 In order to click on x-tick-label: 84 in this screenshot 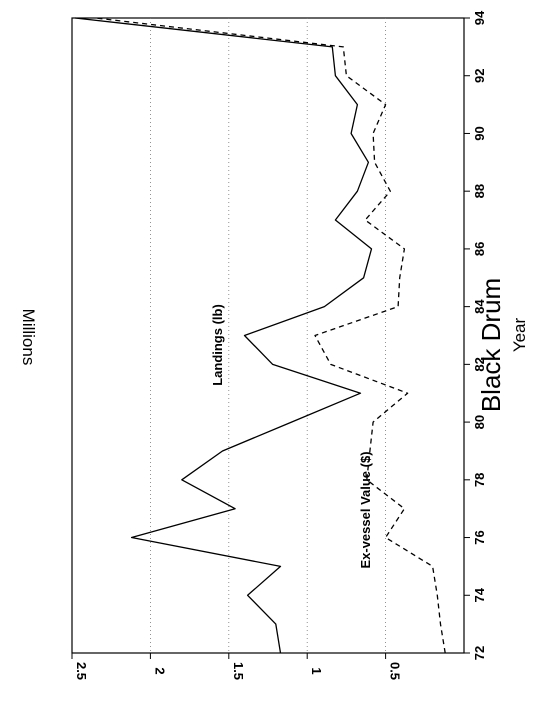, I will do `click(479, 306)`.